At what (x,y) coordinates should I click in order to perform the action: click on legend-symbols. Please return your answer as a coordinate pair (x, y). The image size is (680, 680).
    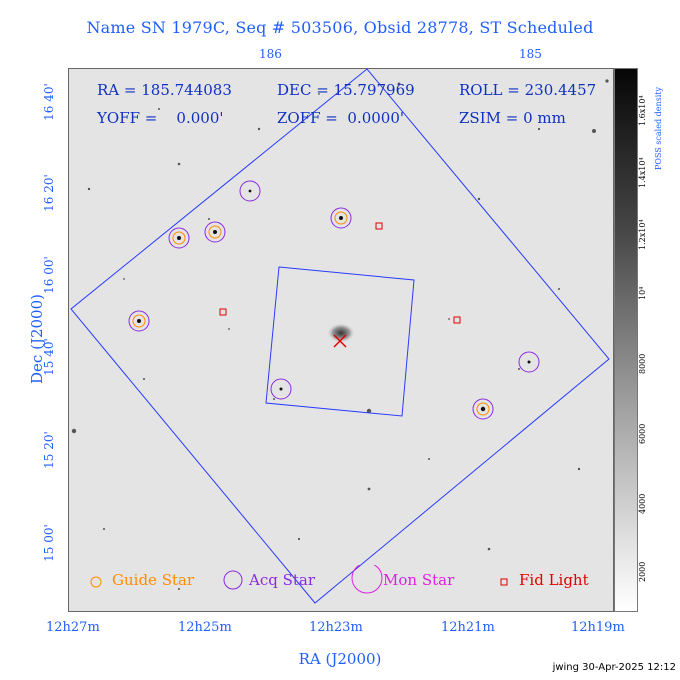
    Looking at the image, I should click on (299, 579).